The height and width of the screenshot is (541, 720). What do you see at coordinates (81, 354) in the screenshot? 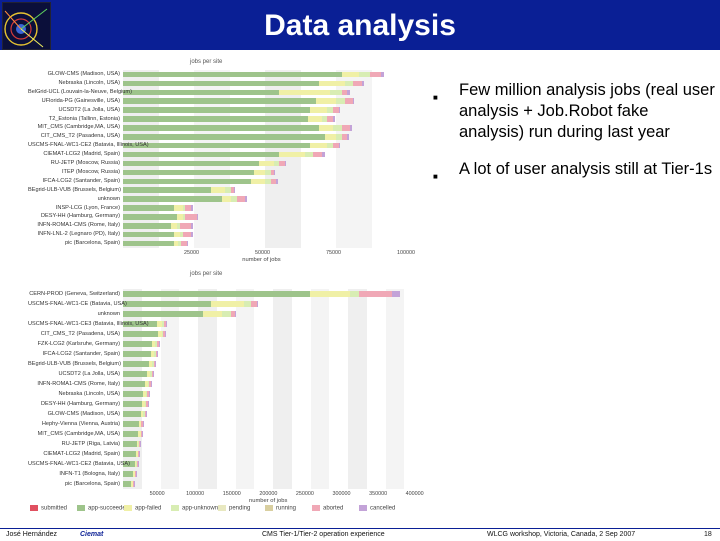
I see `site-label: IFCA-LCG2 (Santander, Spain)` at bounding box center [81, 354].